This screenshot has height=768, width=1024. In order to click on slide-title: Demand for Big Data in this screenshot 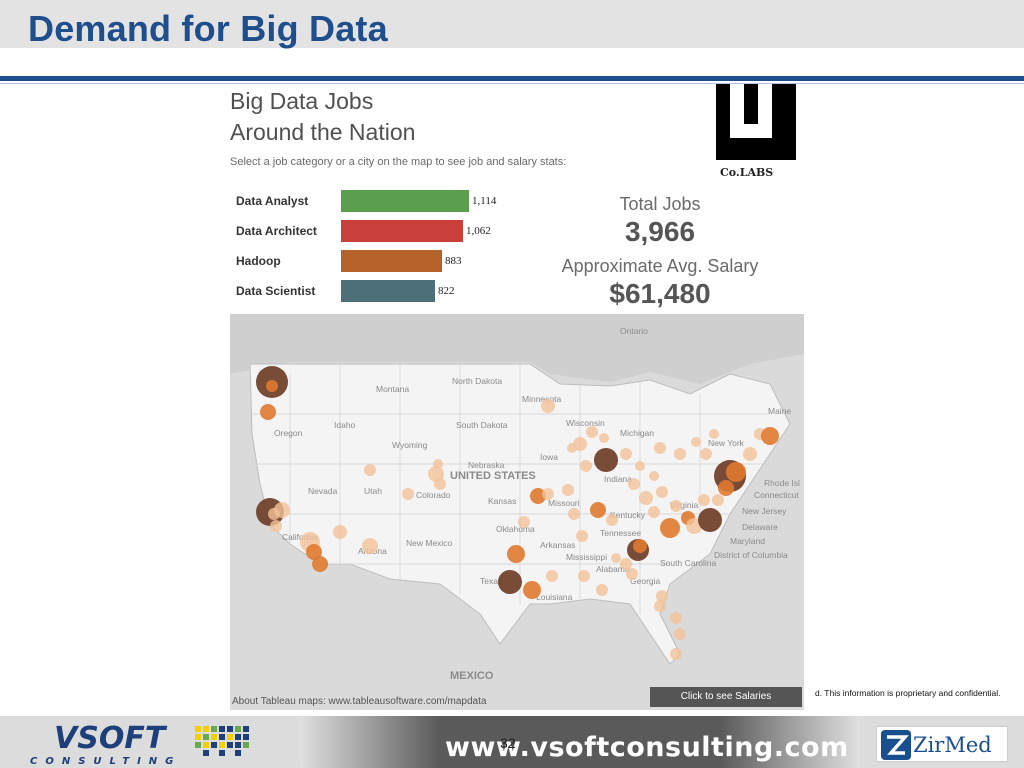, I will do `click(208, 28)`.